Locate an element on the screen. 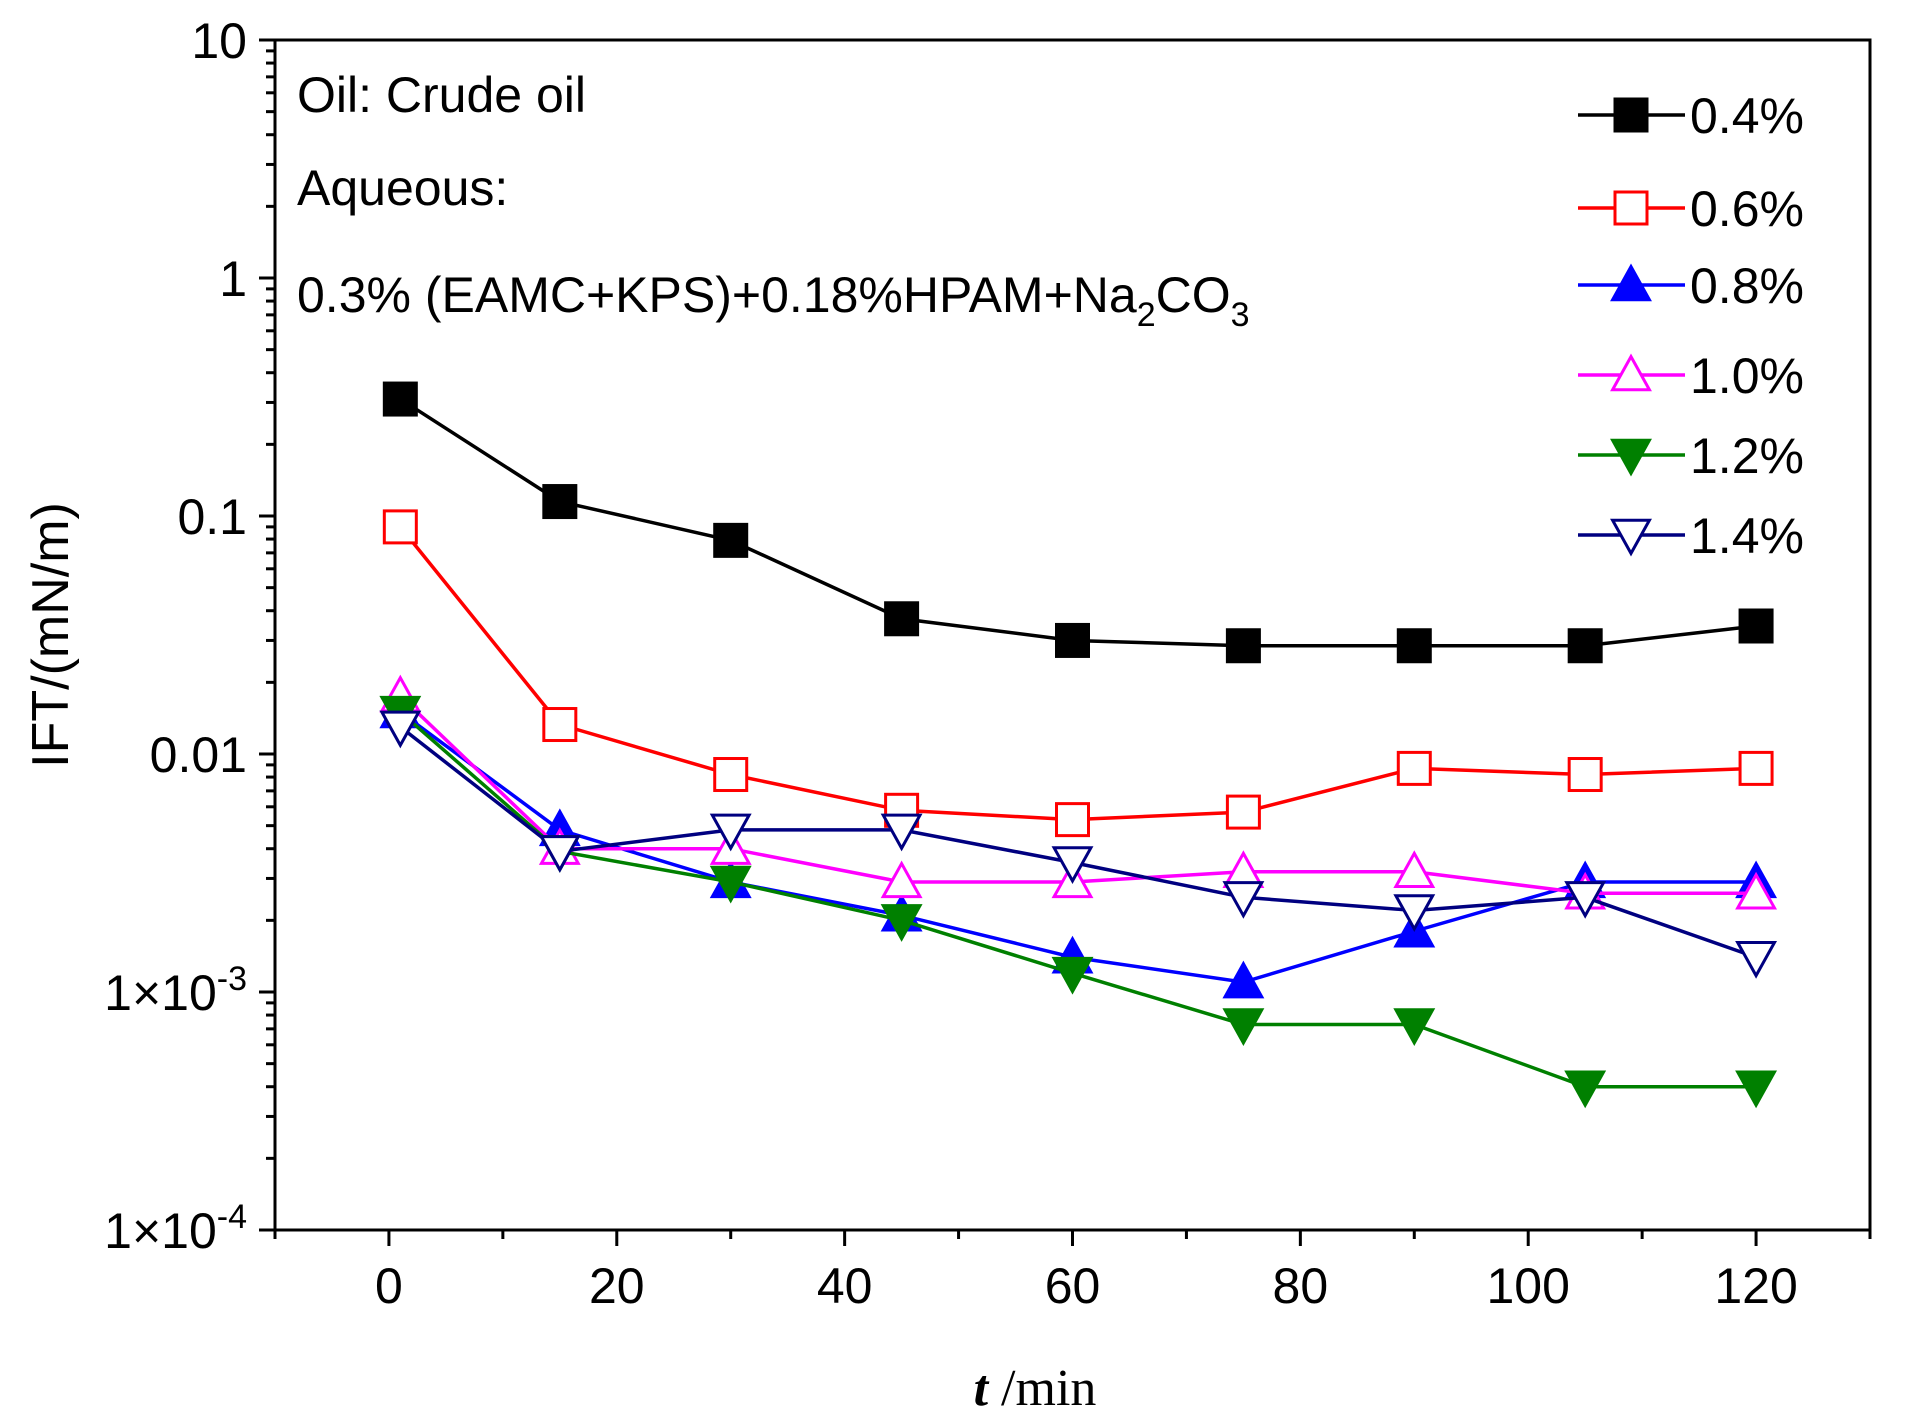  y-tick-label: 0.01 is located at coordinates (198, 755).